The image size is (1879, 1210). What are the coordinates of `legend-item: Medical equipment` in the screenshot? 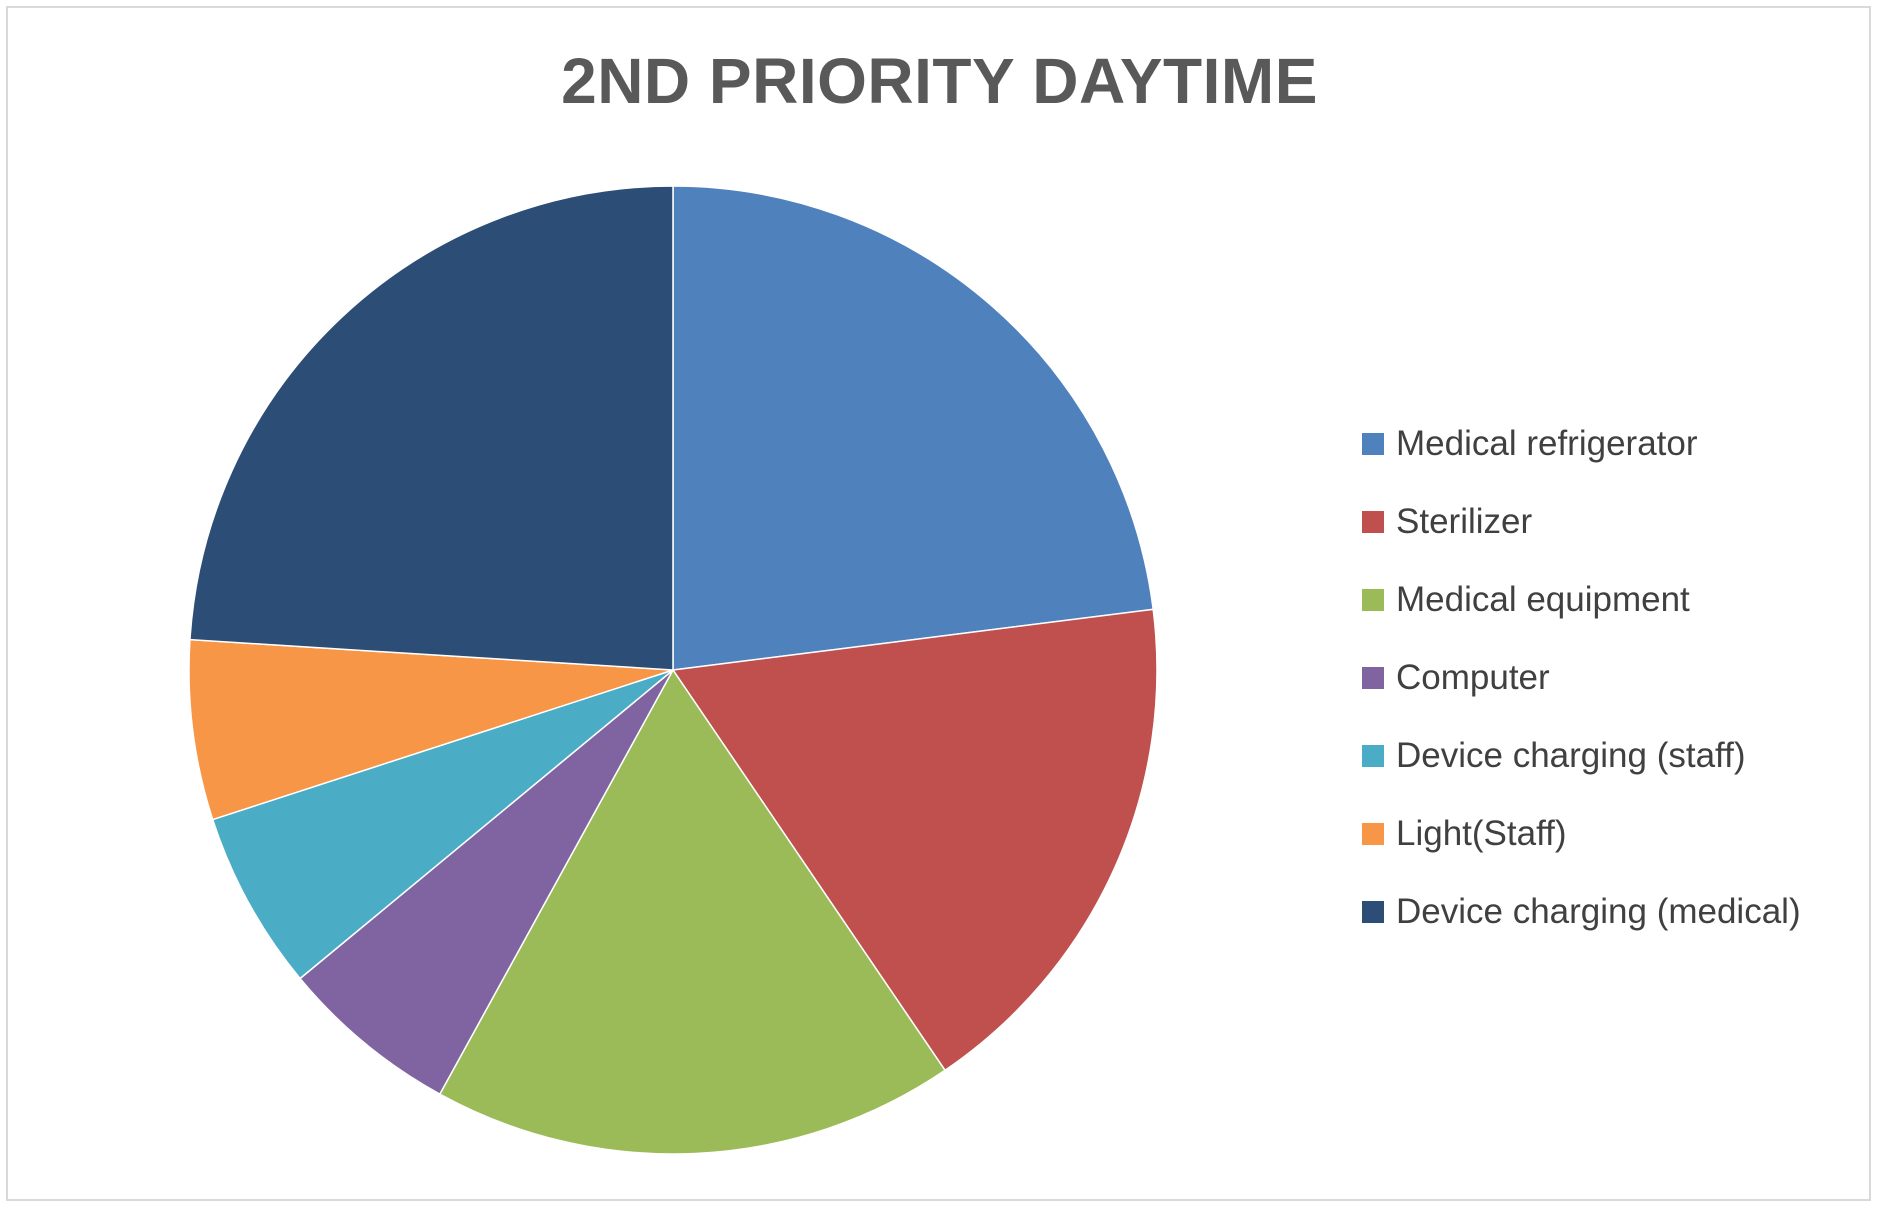 It's located at (1581, 600).